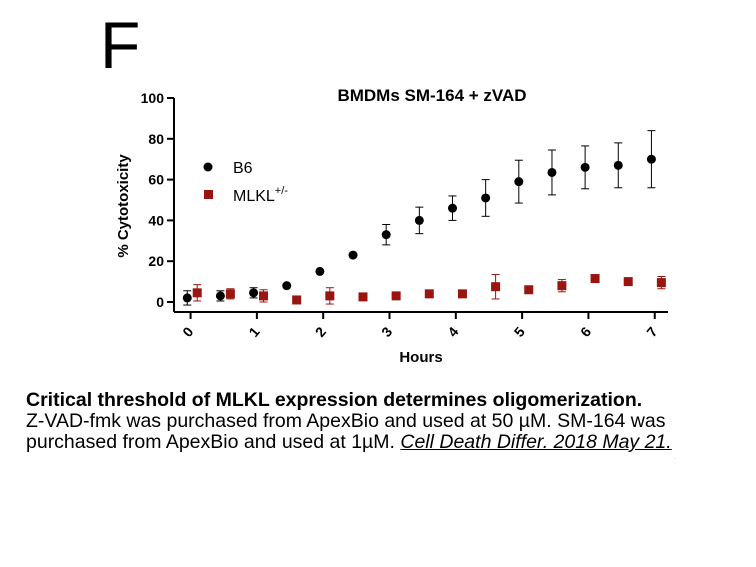 The width and height of the screenshot is (756, 567). I want to click on legend: B6 MLKL+/-, so click(245, 182).